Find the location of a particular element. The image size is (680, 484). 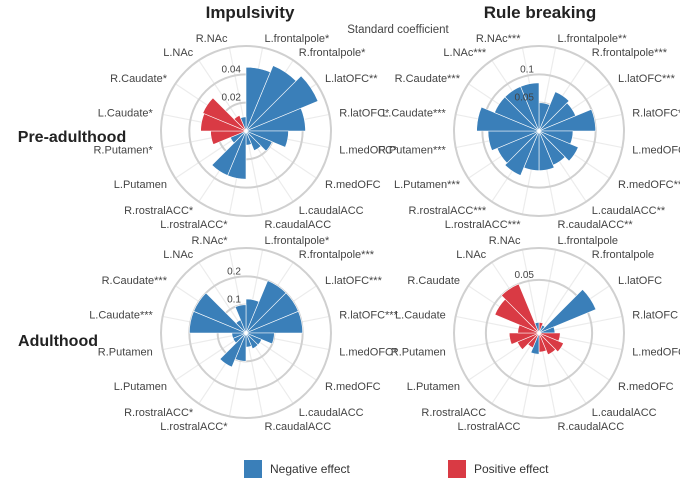

legend: Negative effect Positive effect is located at coordinates (396, 469).